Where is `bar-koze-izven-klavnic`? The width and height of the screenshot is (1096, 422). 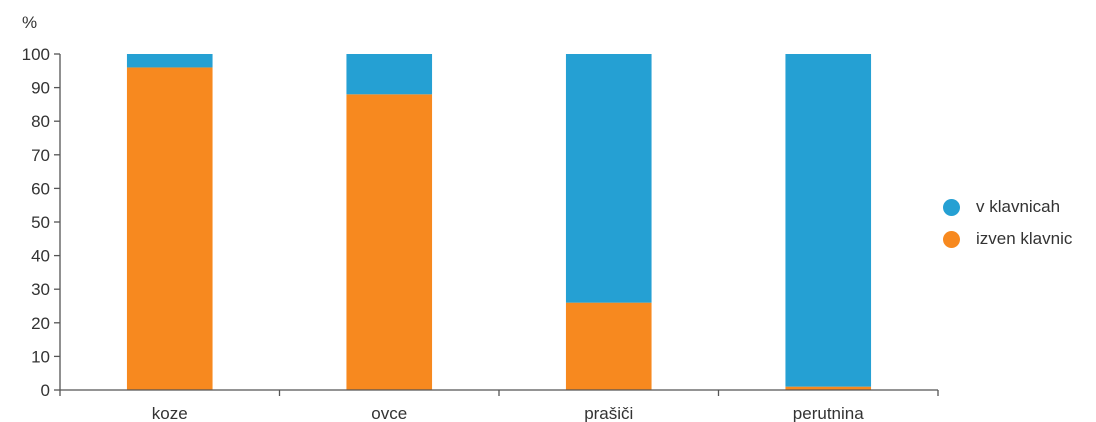
bar-koze-izven-klavnic is located at coordinates (169, 228).